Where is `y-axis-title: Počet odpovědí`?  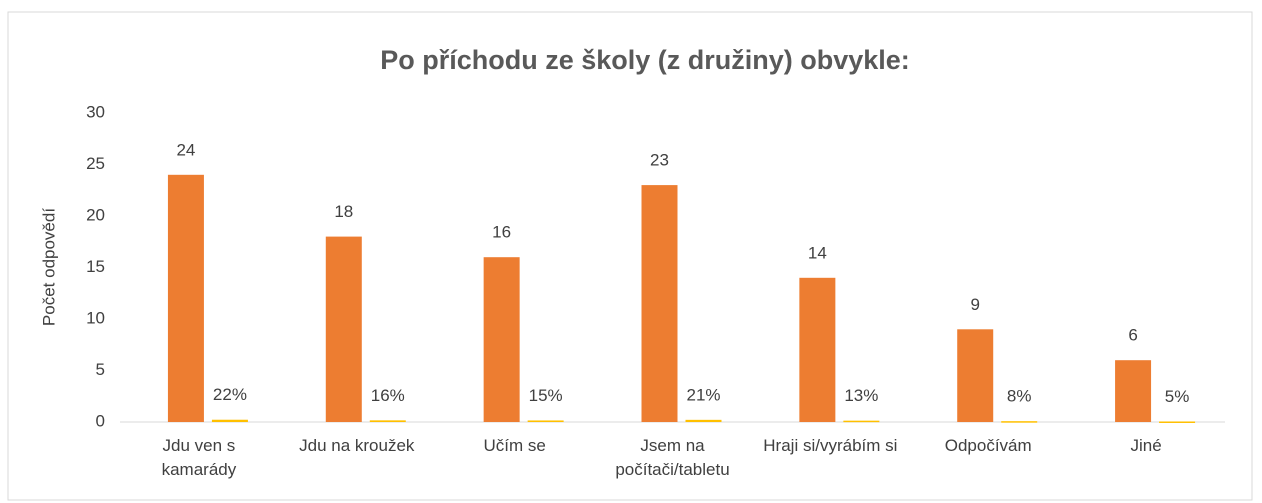 y-axis-title: Počet odpovědí is located at coordinates (48, 267).